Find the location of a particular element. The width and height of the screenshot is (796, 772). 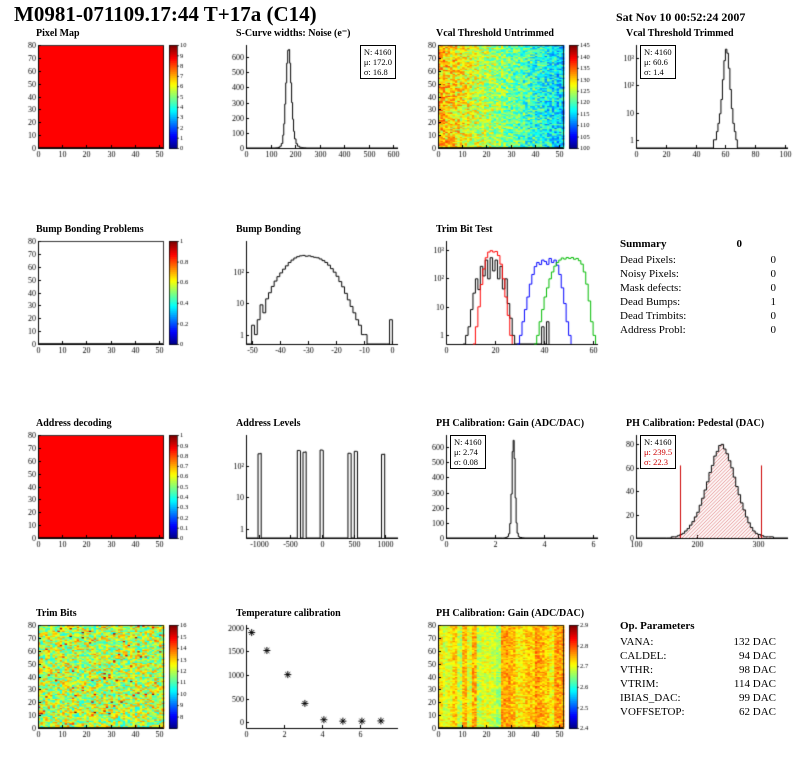

panel-vcal-threshold-untrimmed: Vcal Threshold Untrimmed is located at coordinates (511, 96).